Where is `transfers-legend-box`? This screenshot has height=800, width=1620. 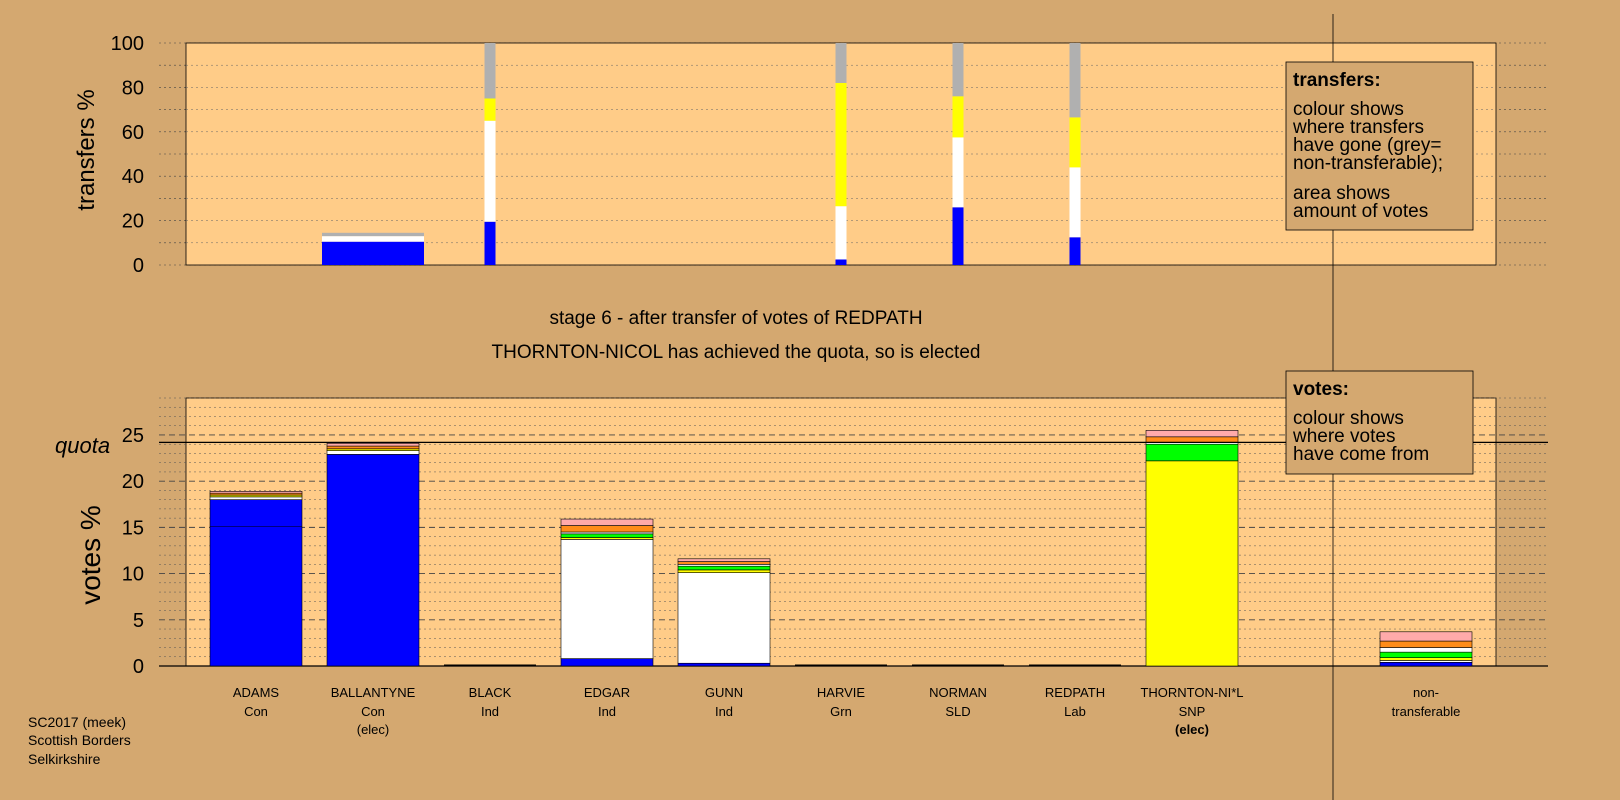 transfers-legend-box is located at coordinates (1379, 146).